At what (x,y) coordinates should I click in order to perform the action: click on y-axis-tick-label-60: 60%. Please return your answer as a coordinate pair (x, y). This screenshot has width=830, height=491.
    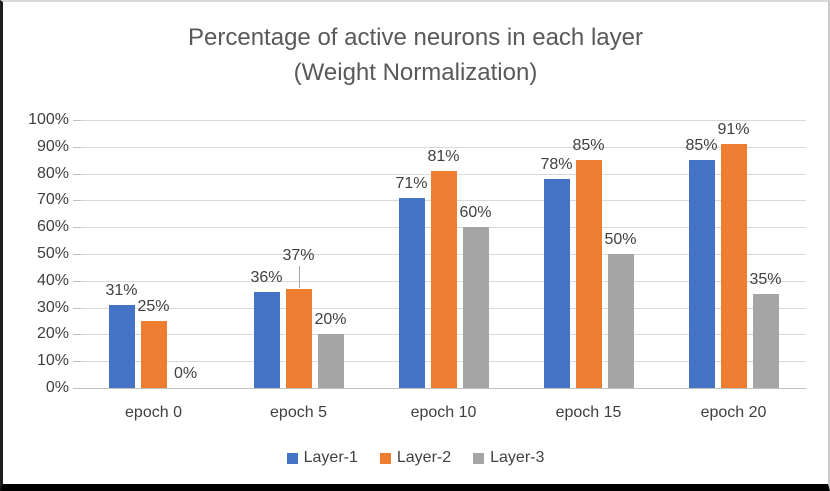
    Looking at the image, I should click on (52, 226).